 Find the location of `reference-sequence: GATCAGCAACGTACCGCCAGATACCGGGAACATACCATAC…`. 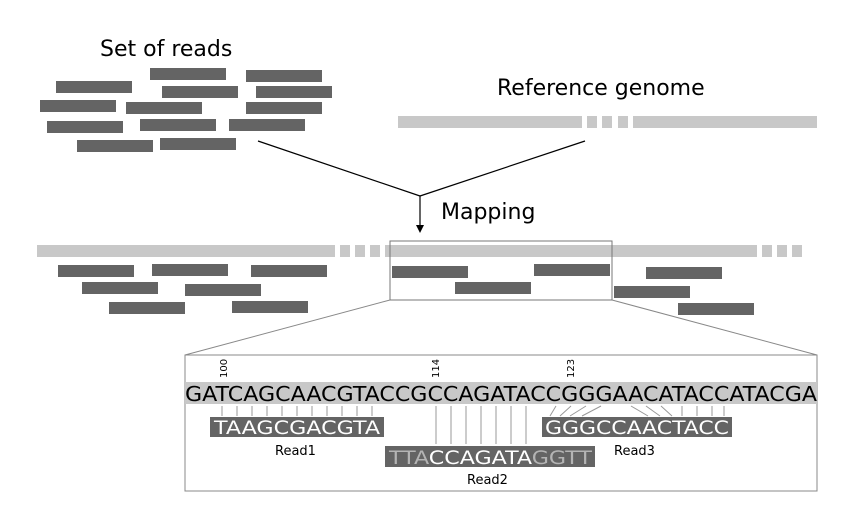

reference-sequence: GATCAGCAACGTACCGCCAGATACCGGGAACATACCATAC… is located at coordinates (501, 394).